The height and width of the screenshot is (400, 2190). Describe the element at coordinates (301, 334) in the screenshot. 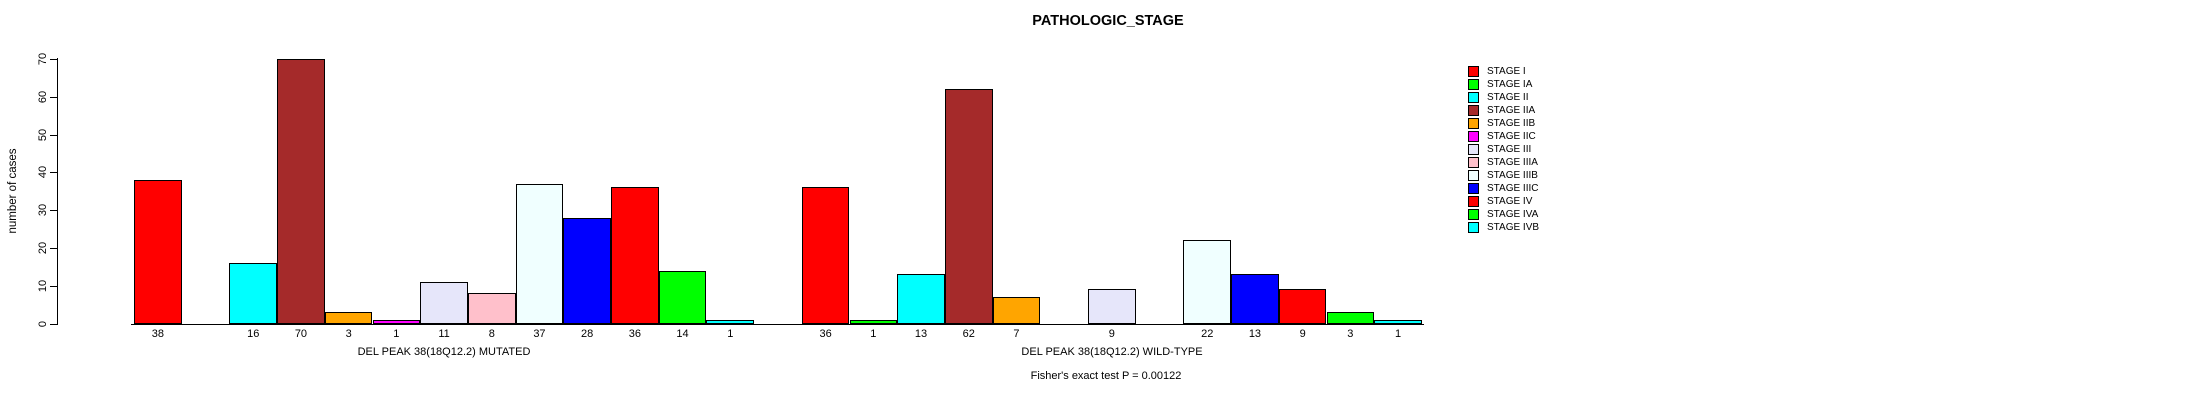

I see `bar-value-label: 70` at that location.